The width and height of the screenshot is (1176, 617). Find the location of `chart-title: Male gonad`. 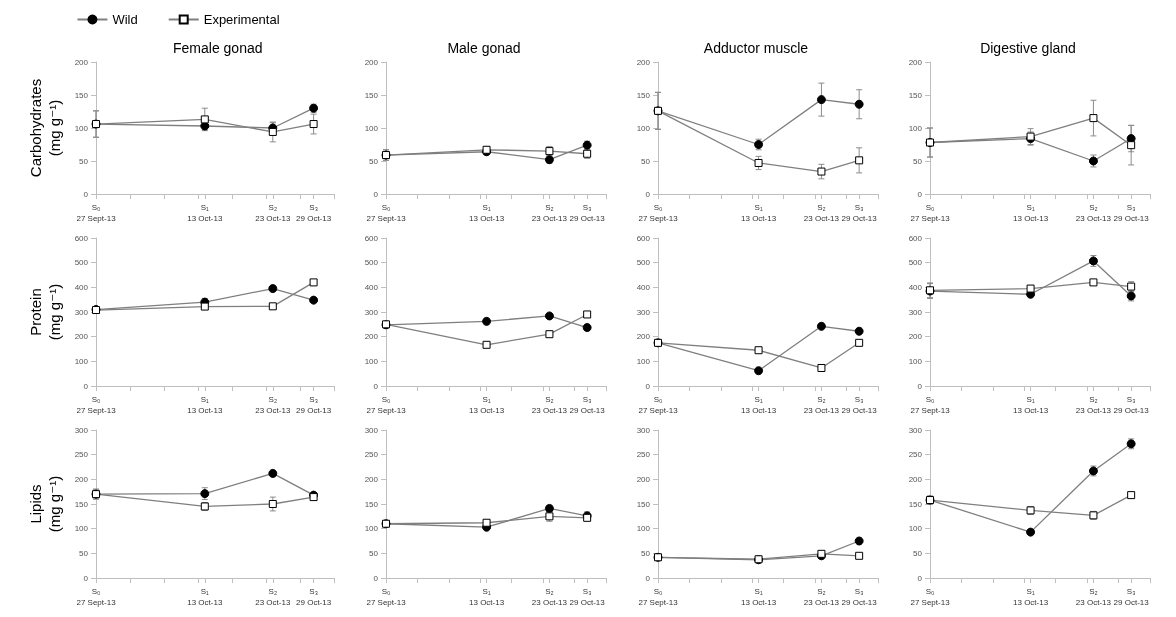

chart-title: Male gonad is located at coordinates (484, 48).